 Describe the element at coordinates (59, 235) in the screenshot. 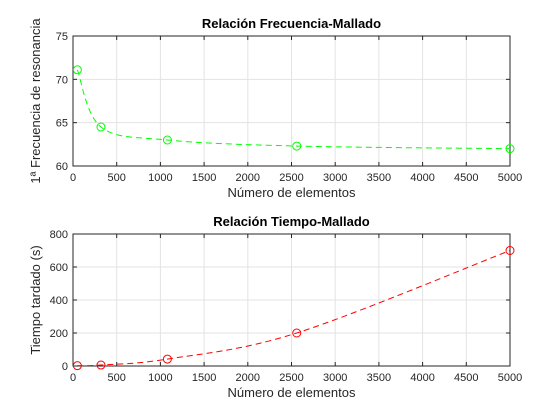

I see `y-tick-label: 800` at that location.